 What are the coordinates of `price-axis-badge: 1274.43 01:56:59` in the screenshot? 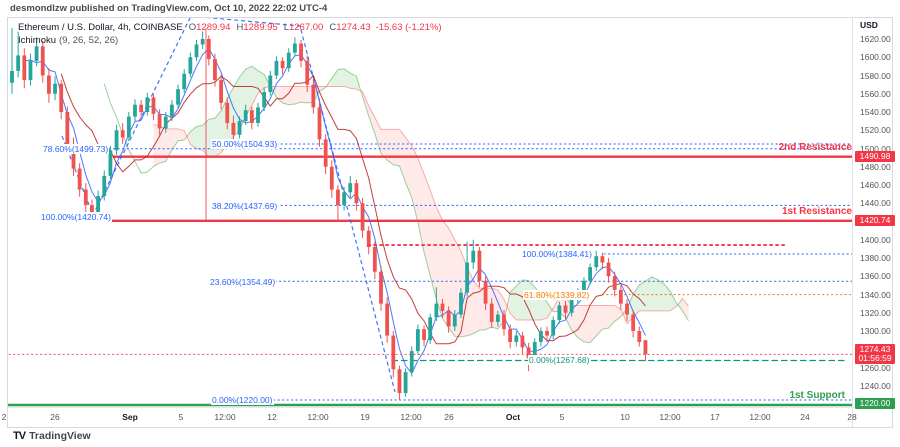 It's located at (875, 354).